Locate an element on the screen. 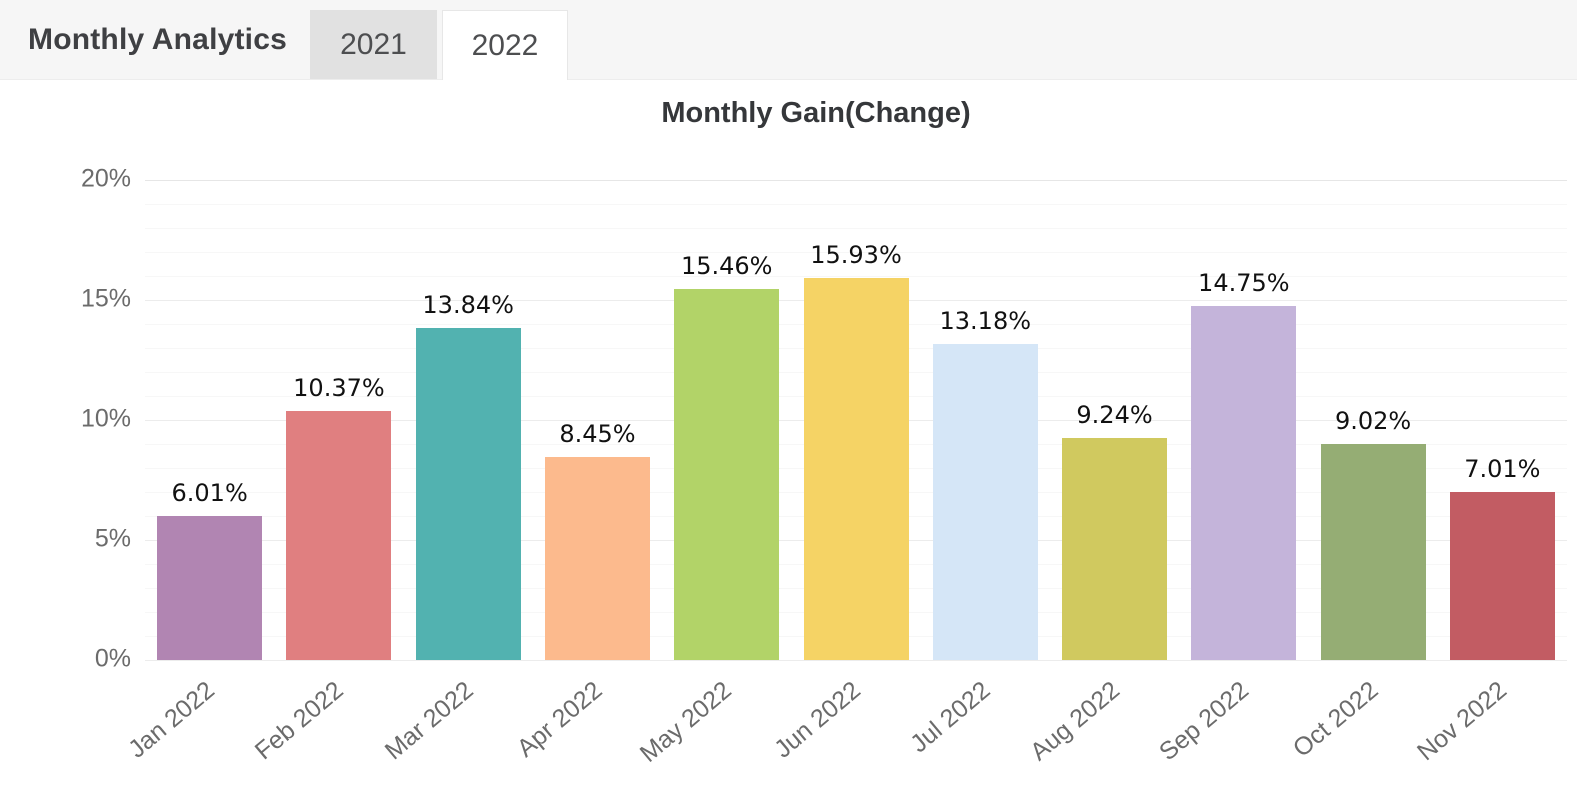  bar-feb-2022 is located at coordinates (339, 535).